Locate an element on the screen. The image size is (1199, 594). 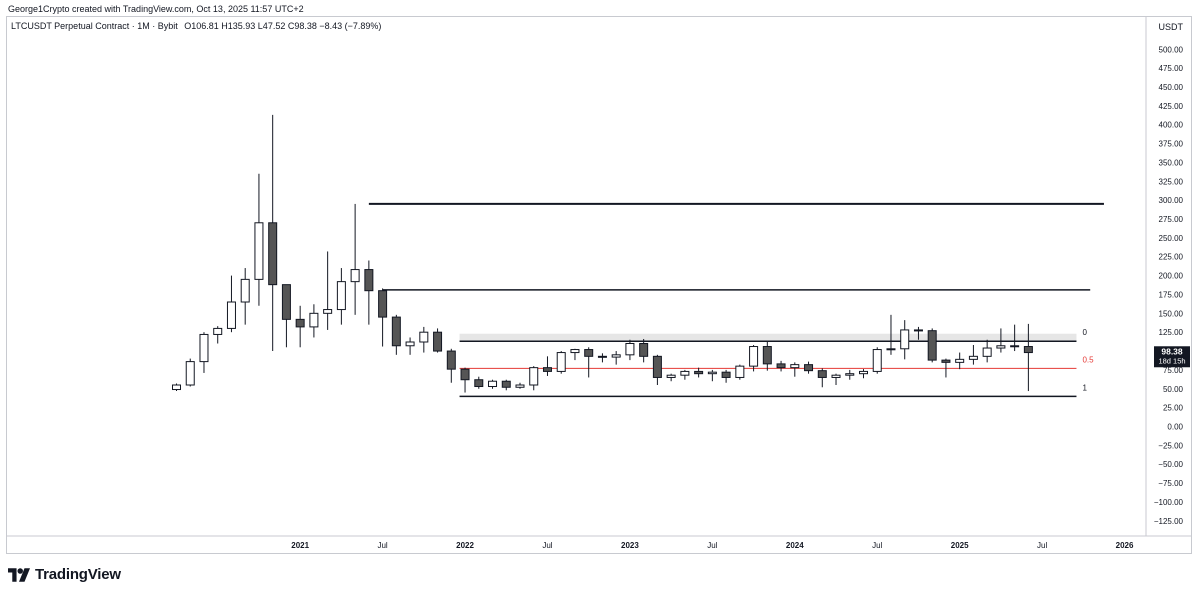
last-price-value: 98.38 is located at coordinates (1172, 351).